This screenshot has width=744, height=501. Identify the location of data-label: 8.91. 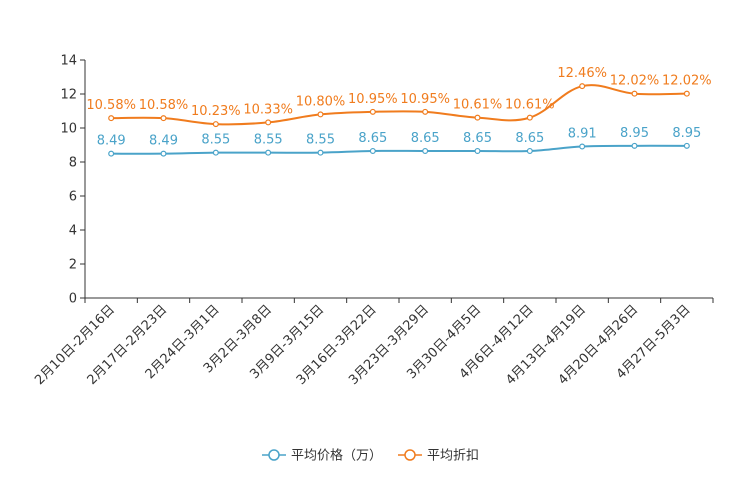
(582, 134).